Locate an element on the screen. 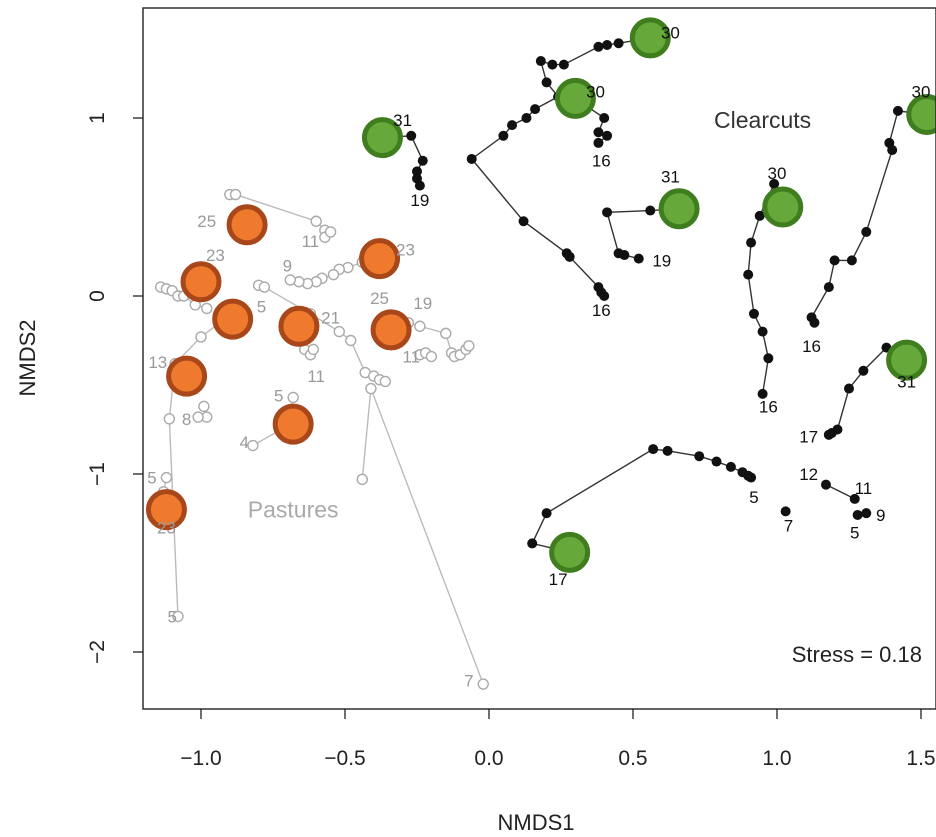  x-axis-title: NMDS1 is located at coordinates (535, 822).